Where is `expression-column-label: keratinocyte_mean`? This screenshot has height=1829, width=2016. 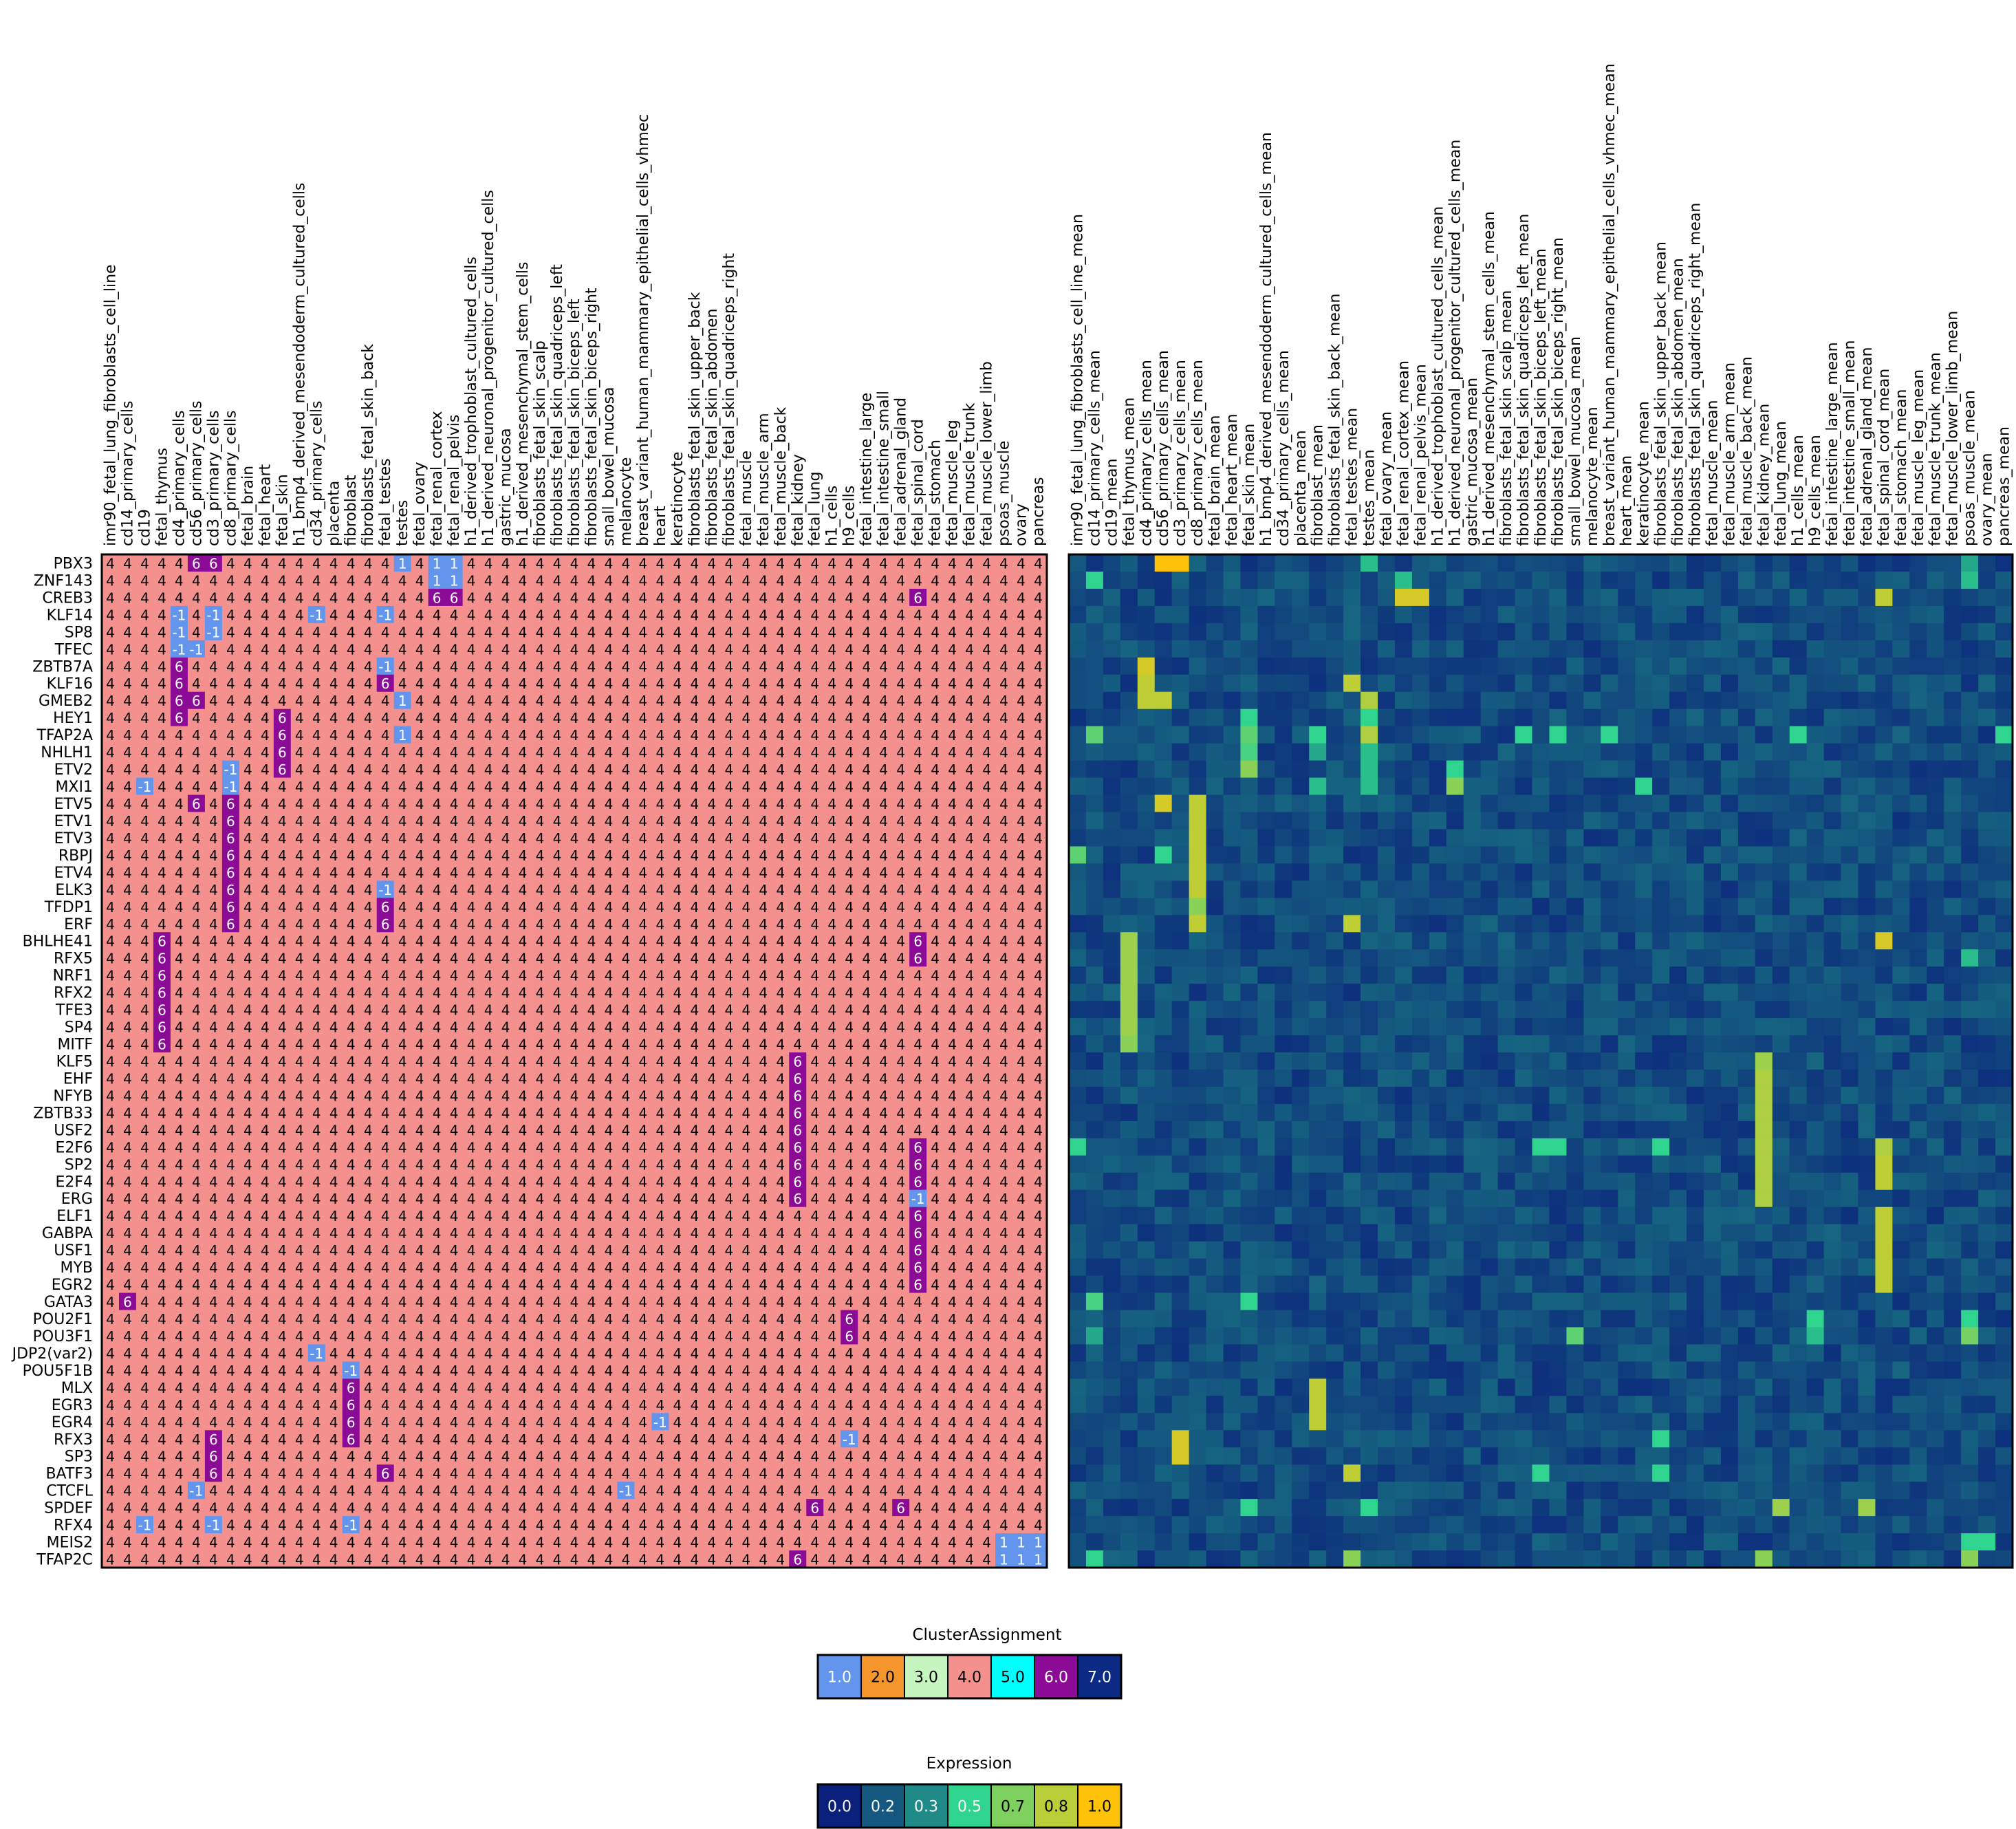 expression-column-label: keratinocyte_mean is located at coordinates (1644, 473).